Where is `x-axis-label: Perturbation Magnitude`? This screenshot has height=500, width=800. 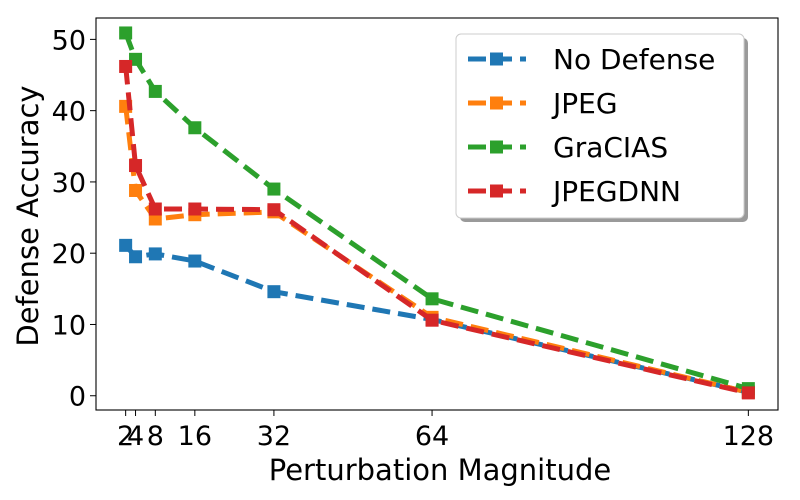
x-axis-label: Perturbation Magnitude is located at coordinates (440, 470).